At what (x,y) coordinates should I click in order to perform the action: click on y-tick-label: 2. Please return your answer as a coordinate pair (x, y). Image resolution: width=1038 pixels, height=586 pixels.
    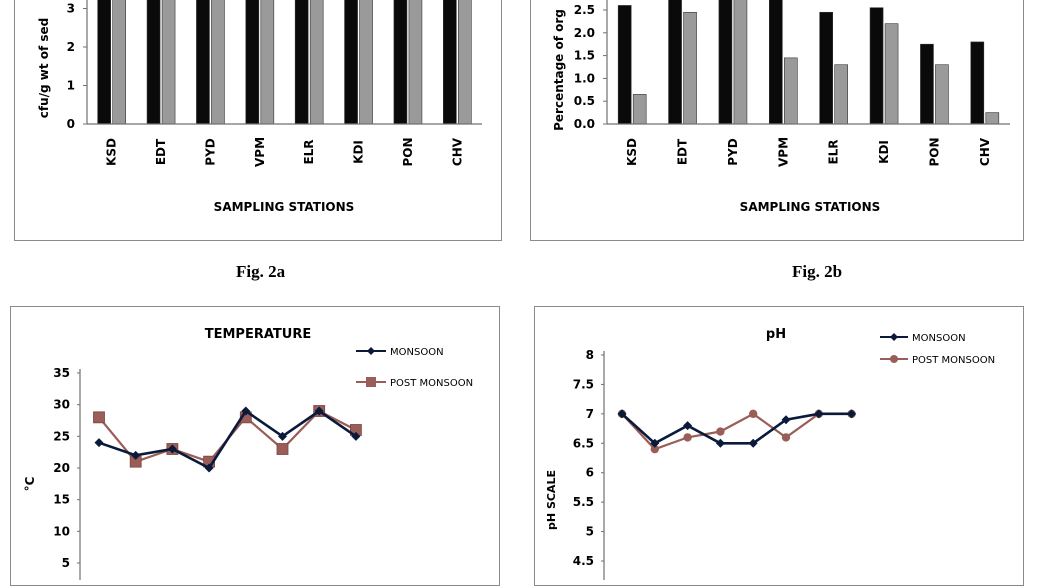
    Looking at the image, I should click on (71, 47).